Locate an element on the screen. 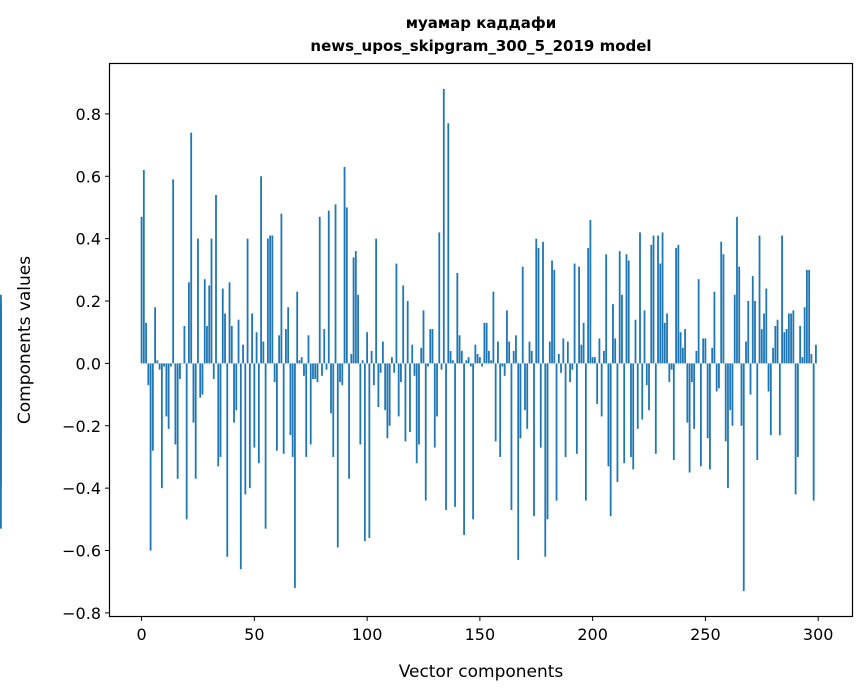 Image resolution: width=867 pixels, height=696 pixels. x-tick-label: 100 is located at coordinates (367, 634).